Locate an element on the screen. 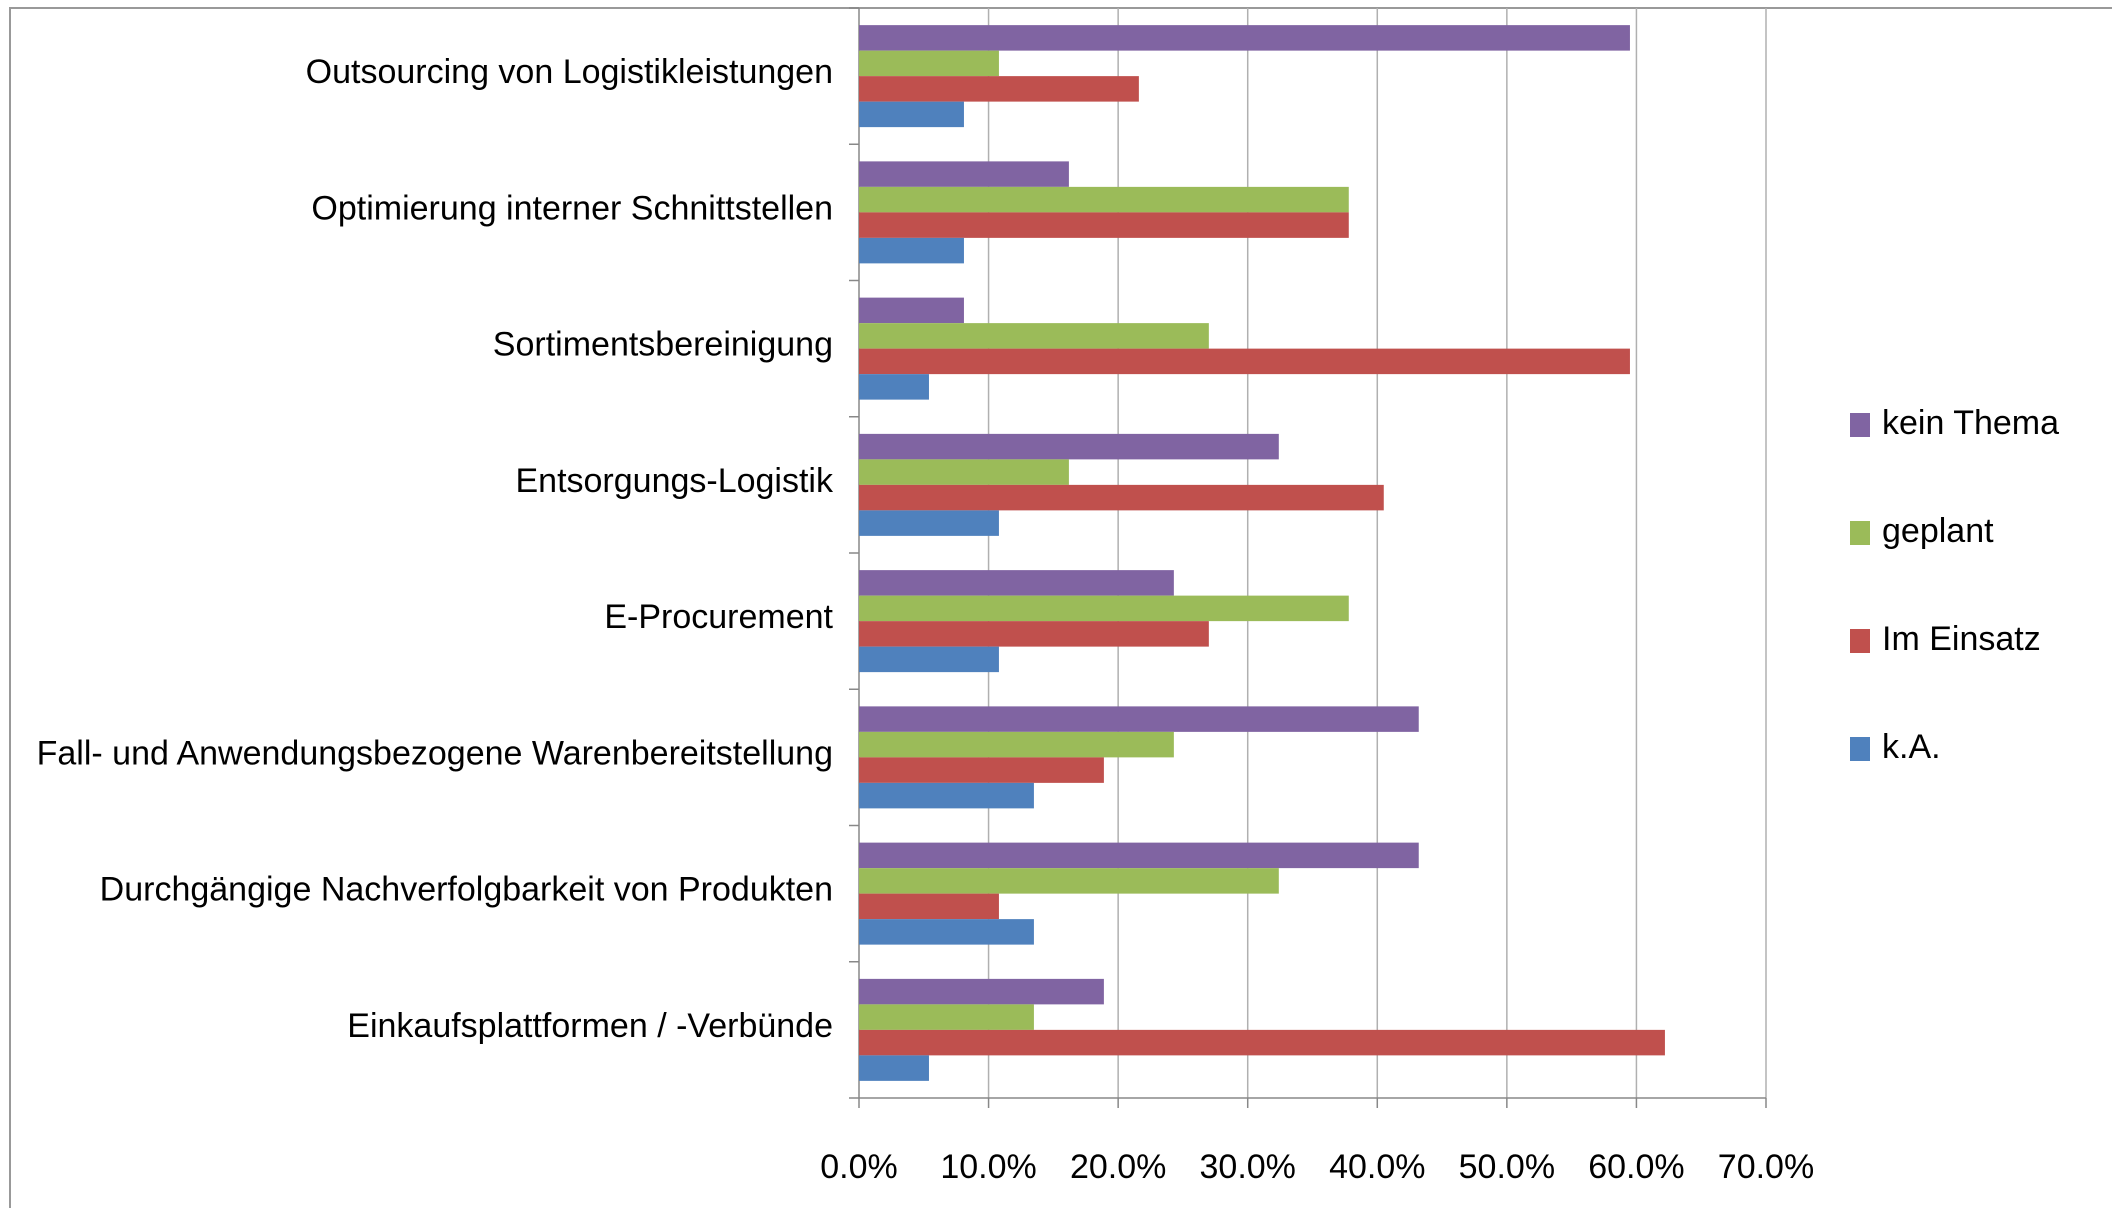 The image size is (2112, 1208). y-tick-label: Outsourcing von Logistikleistungen is located at coordinates (569, 72).